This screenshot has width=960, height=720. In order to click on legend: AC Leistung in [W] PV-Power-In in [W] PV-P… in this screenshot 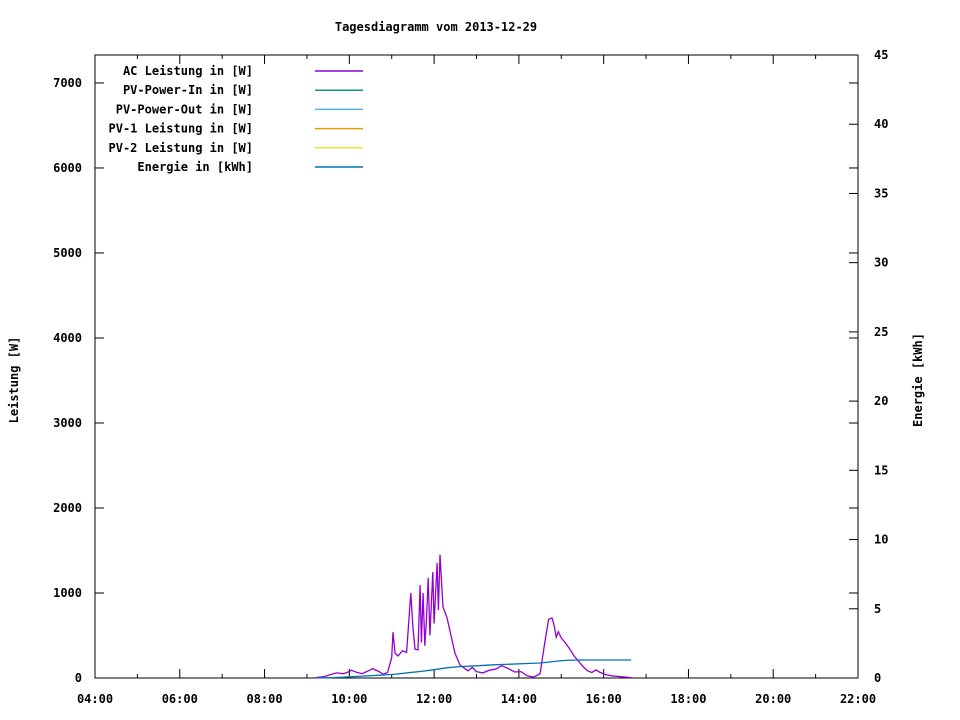, I will do `click(236, 119)`.